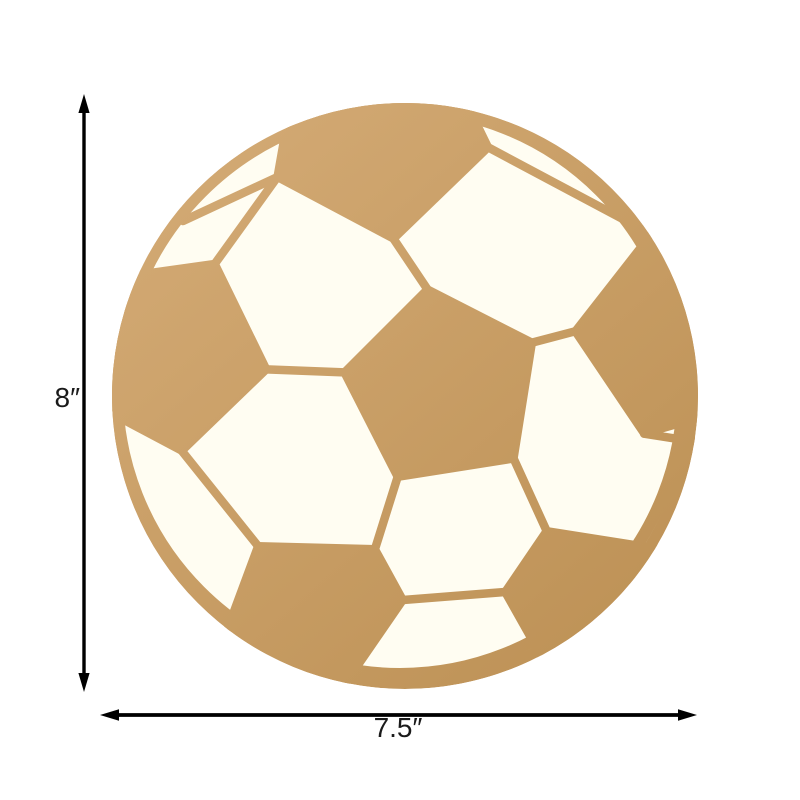 The image size is (800, 800). What do you see at coordinates (67, 397) in the screenshot?
I see `height-dimension-label: 8″` at bounding box center [67, 397].